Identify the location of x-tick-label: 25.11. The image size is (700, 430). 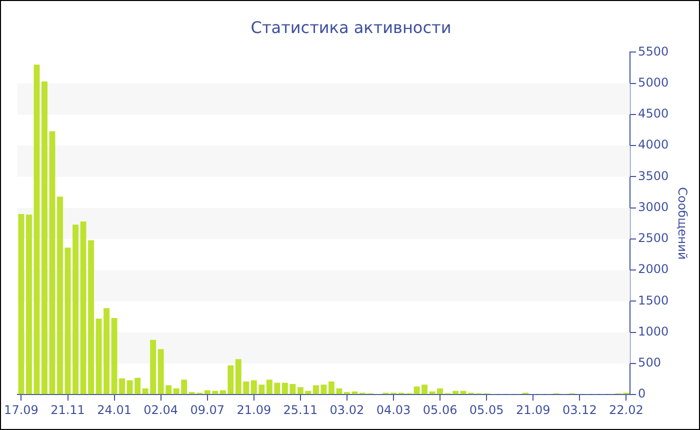
(300, 409).